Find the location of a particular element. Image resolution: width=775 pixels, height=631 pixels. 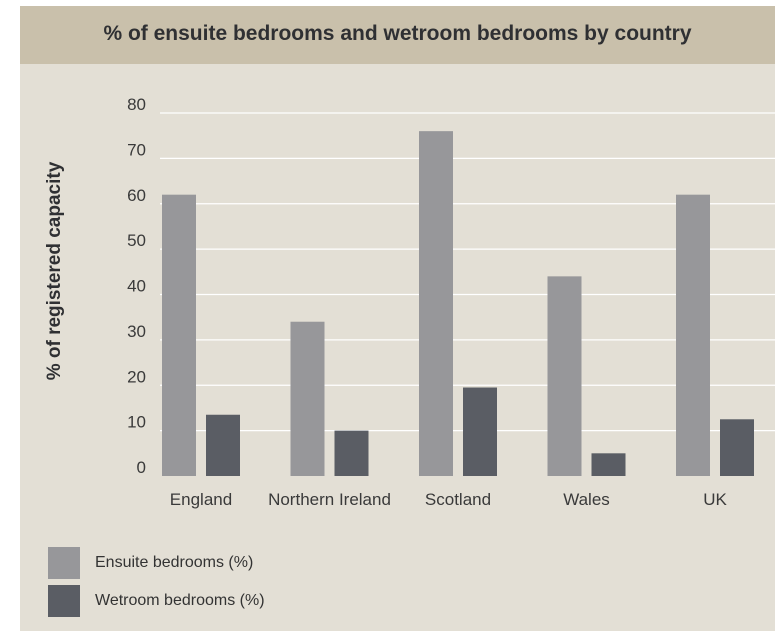

y-tick-label: 20 is located at coordinates (136, 376).